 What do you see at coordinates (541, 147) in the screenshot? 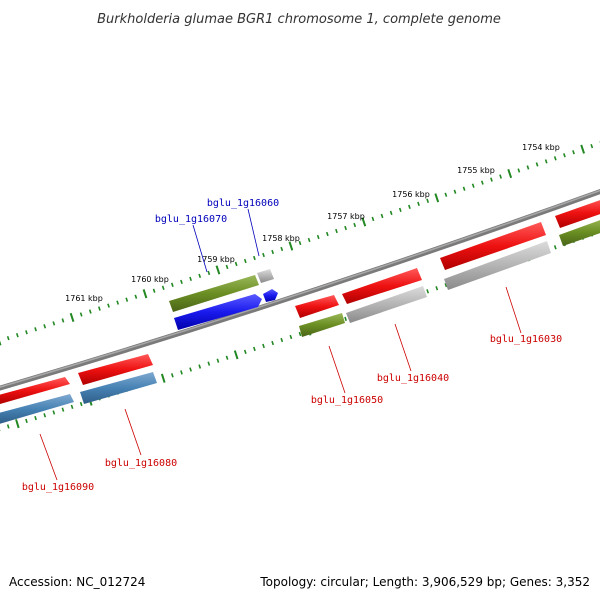
I see `ruler-label-1754: 1754 kbp` at bounding box center [541, 147].